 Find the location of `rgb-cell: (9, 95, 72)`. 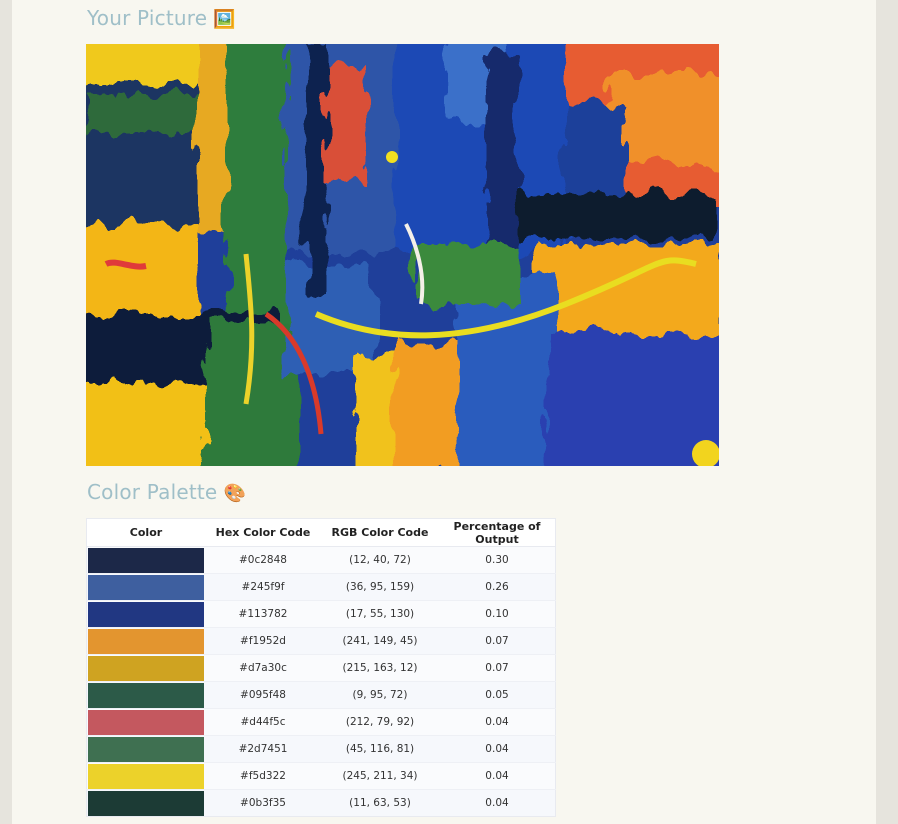

rgb-cell: (9, 95, 72) is located at coordinates (380, 695).